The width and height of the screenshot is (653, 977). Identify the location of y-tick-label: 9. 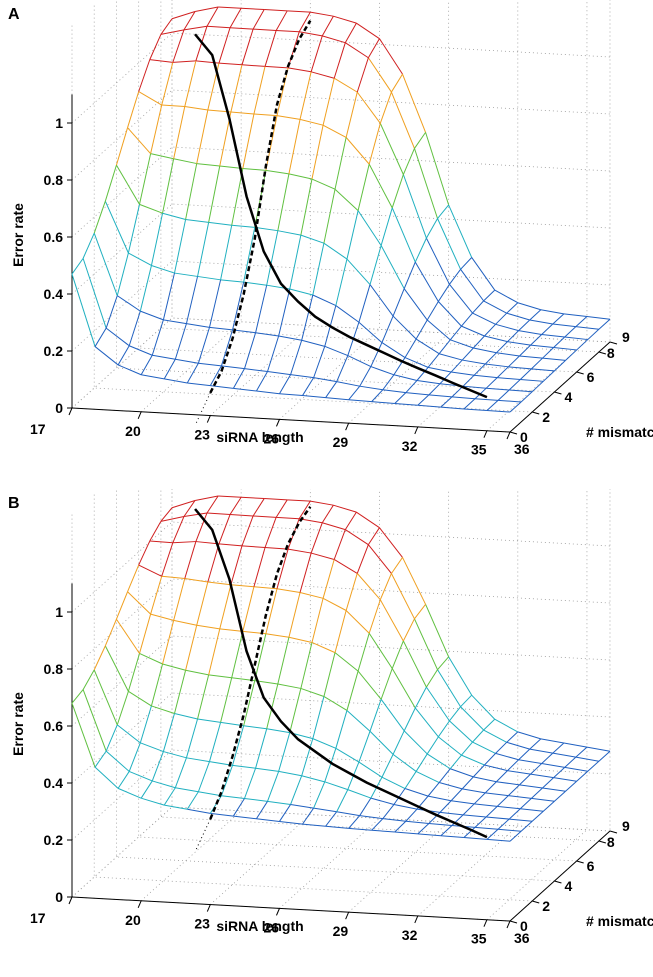
(626, 826).